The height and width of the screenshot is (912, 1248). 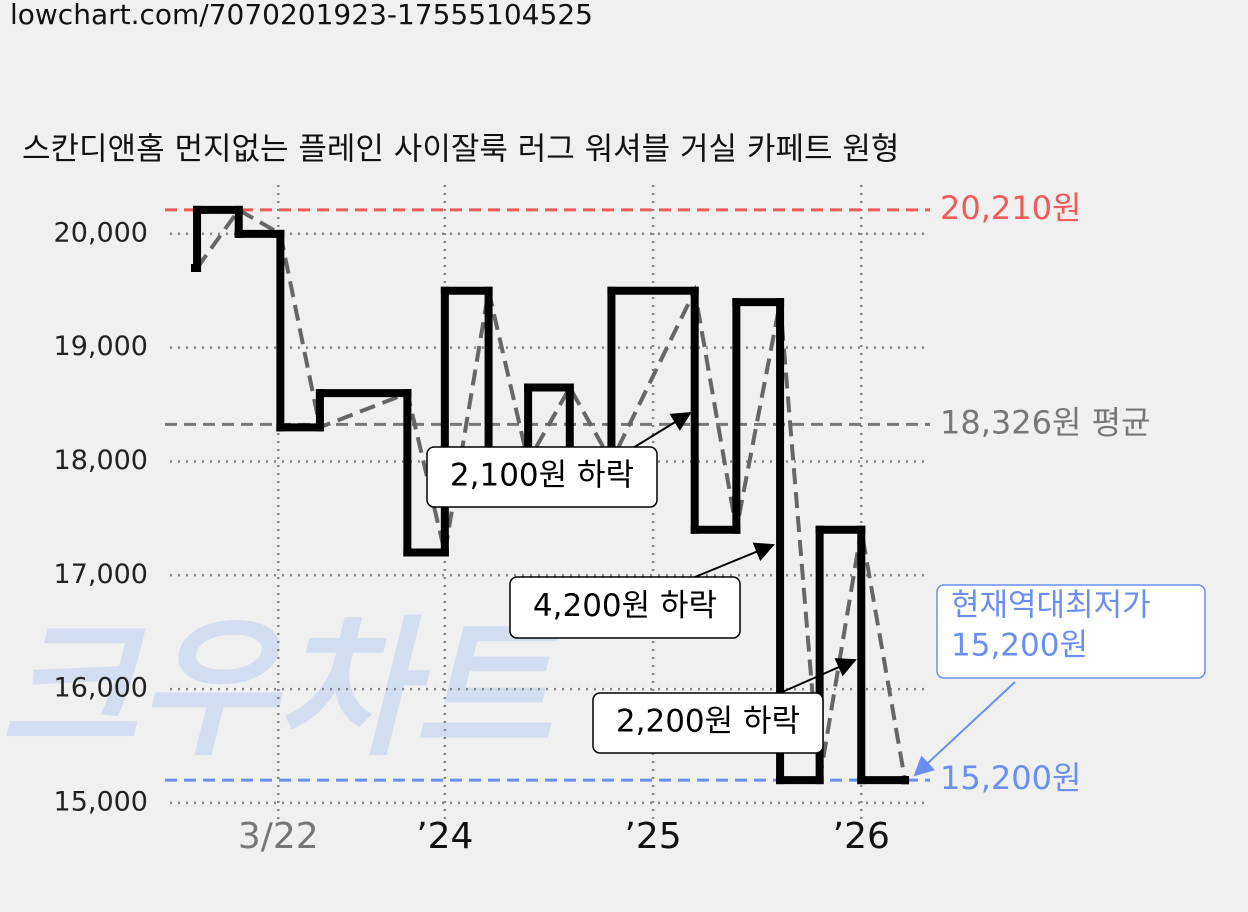 What do you see at coordinates (861, 836) in the screenshot?
I see `x-tick-label: ’26` at bounding box center [861, 836].